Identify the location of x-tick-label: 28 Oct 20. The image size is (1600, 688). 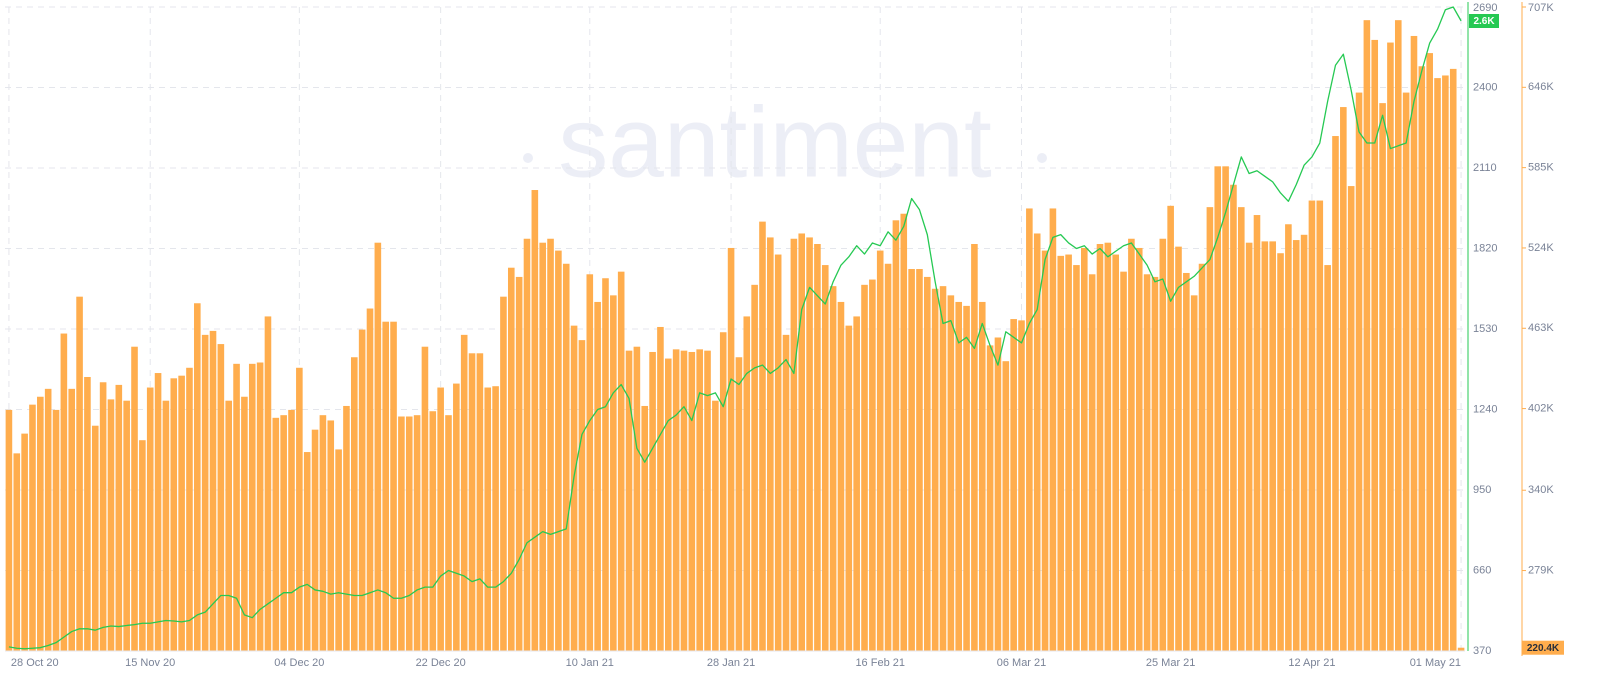
(35, 663).